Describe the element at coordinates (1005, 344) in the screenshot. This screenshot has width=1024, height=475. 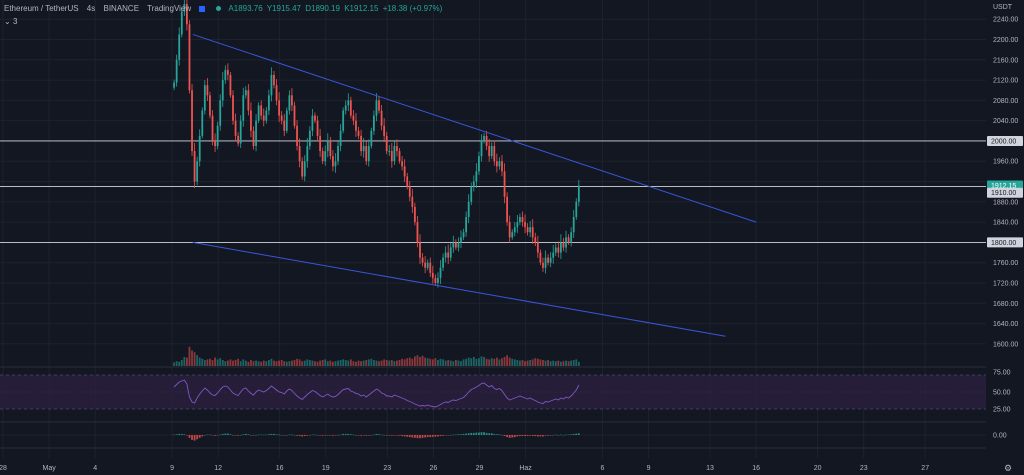
I see `price-tick: 1600.00` at that location.